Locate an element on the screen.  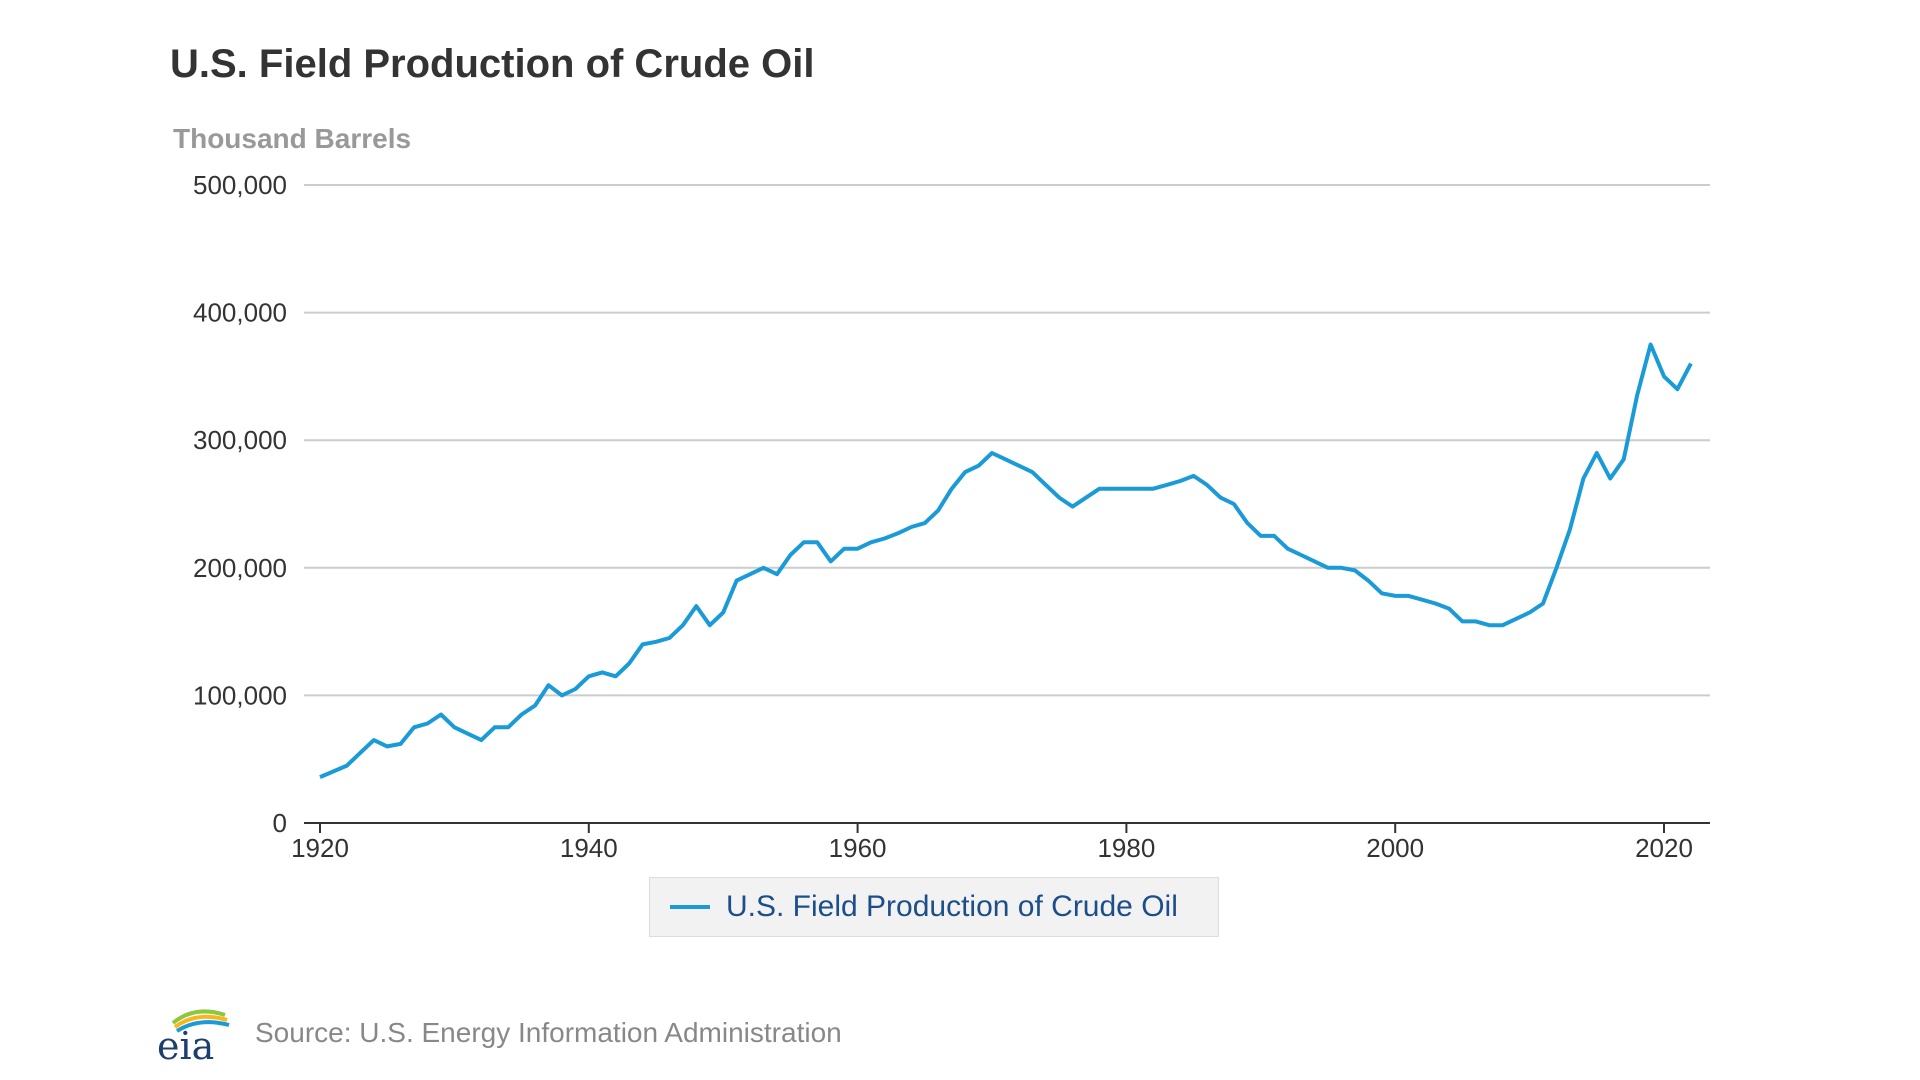
eia-logo-text: eia is located at coordinates (185, 1043).